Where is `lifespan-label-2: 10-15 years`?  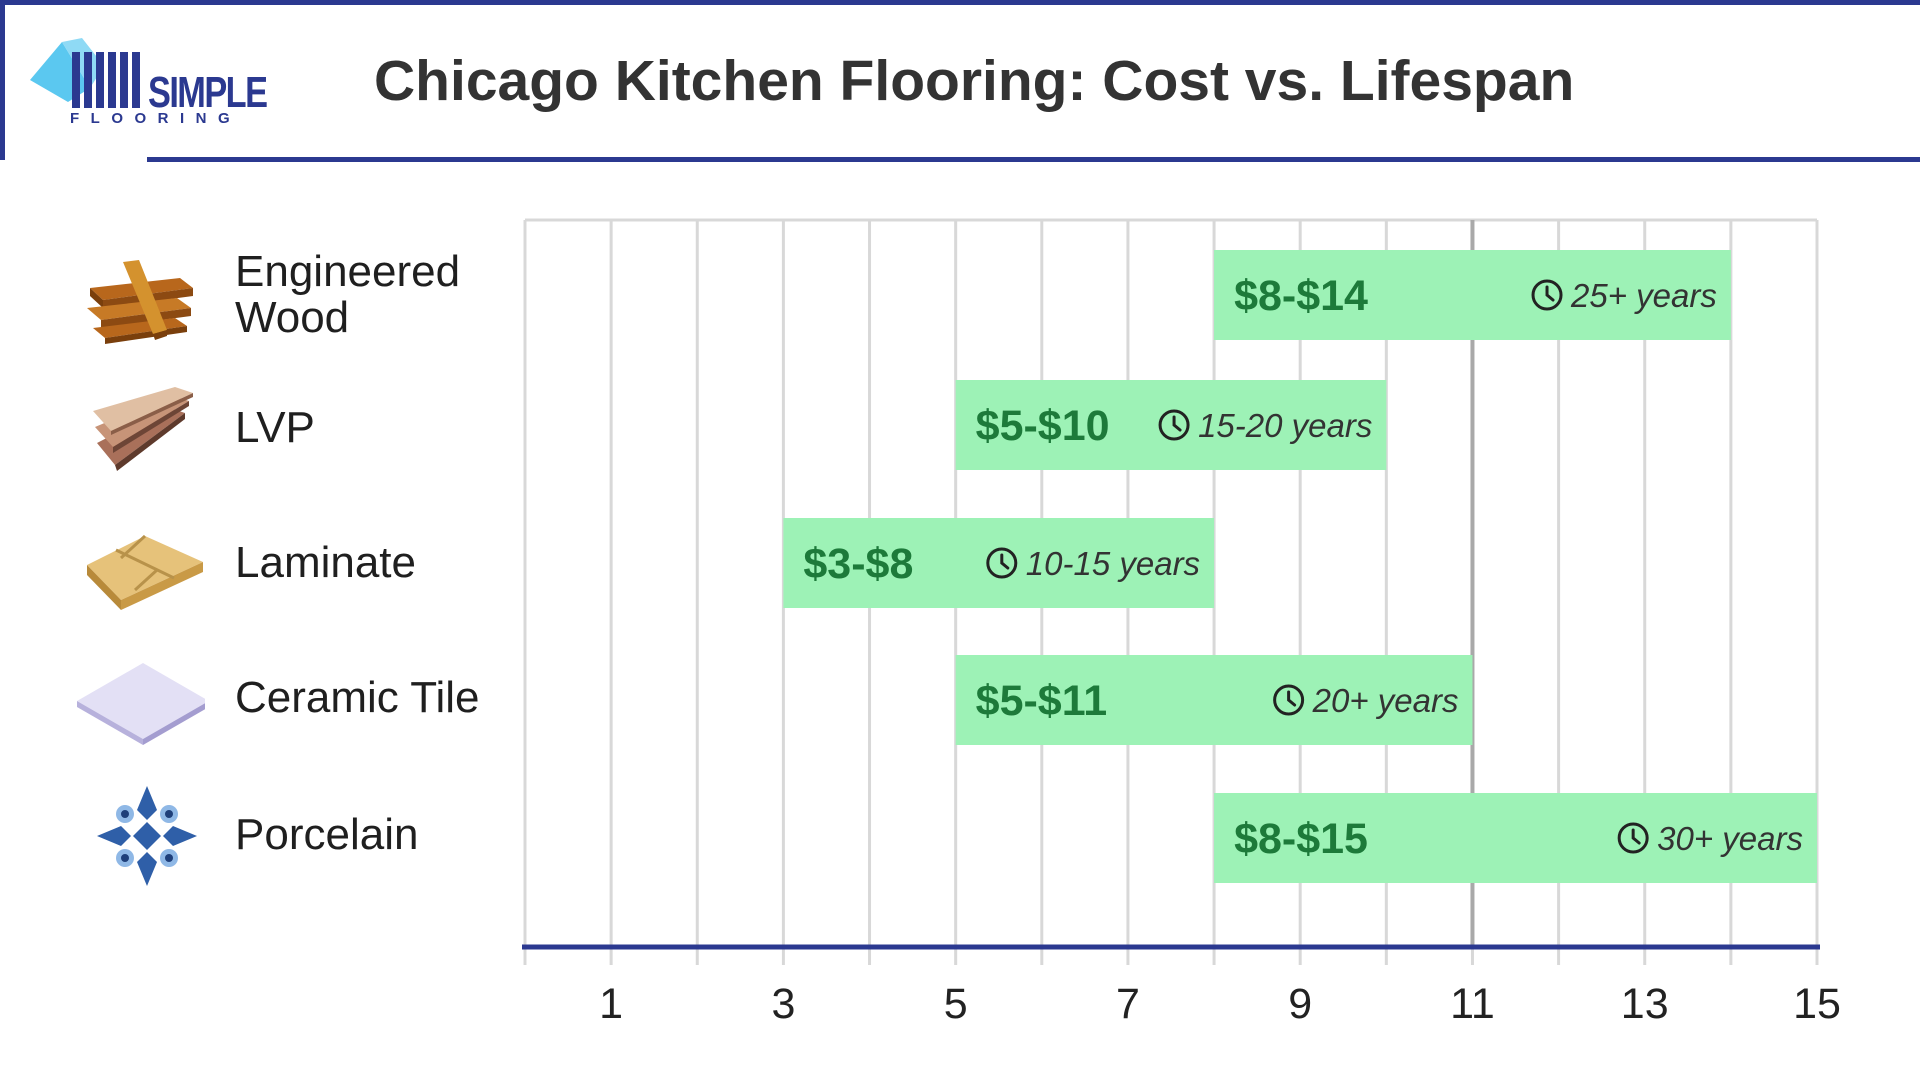
lifespan-label-2: 10-15 years is located at coordinates (1113, 563).